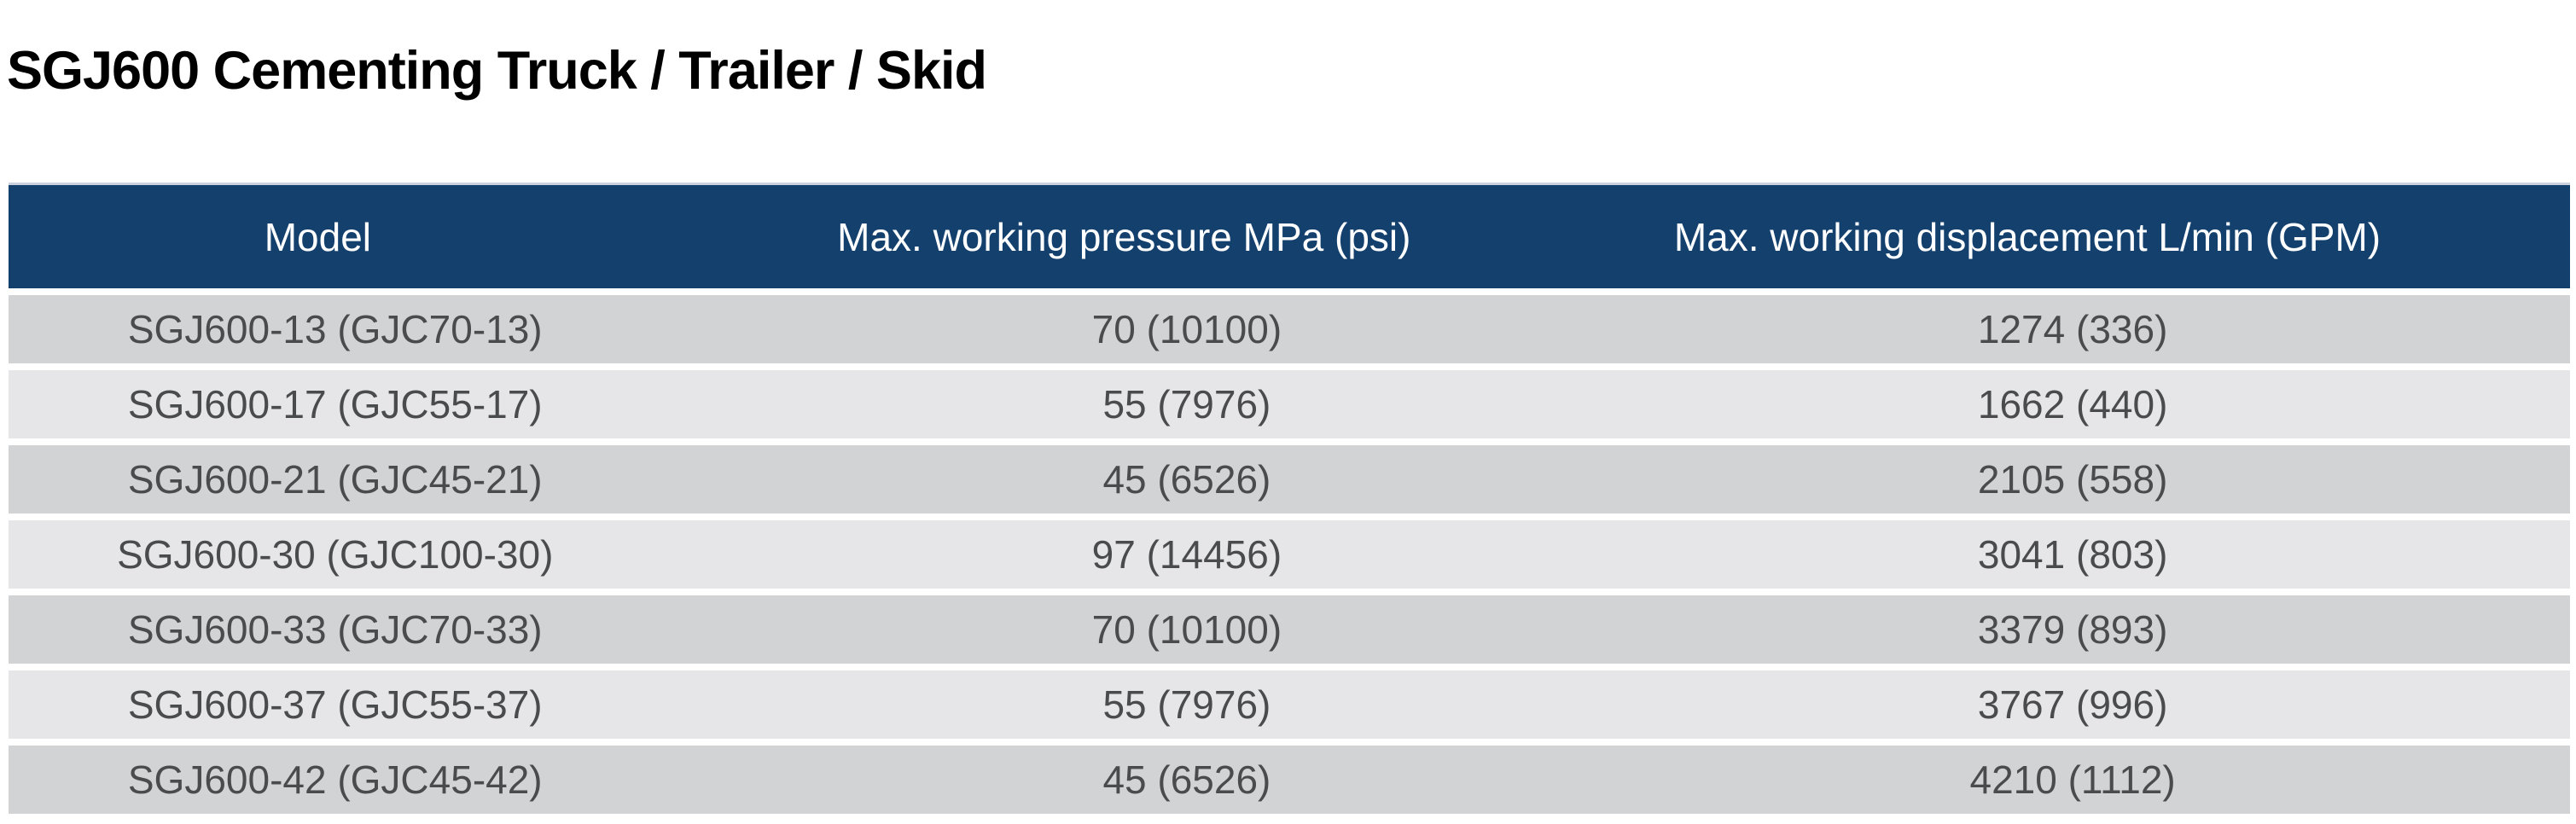 The width and height of the screenshot is (2576, 824). Describe the element at coordinates (2072, 554) in the screenshot. I see `displacement-cell: 3041 (803)` at that location.